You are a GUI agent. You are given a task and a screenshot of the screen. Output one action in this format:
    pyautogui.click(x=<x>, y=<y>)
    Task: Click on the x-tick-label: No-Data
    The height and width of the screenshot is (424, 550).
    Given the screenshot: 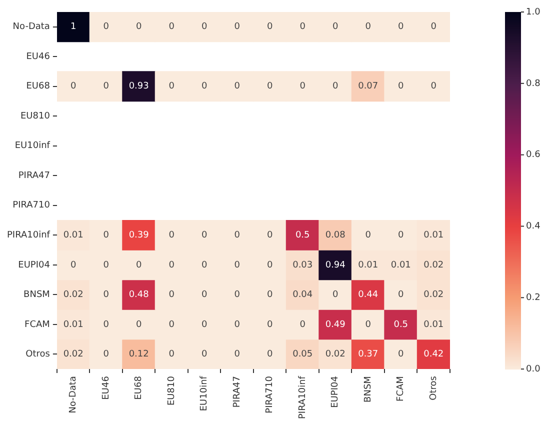 What is the action you would take?
    pyautogui.click(x=73, y=395)
    